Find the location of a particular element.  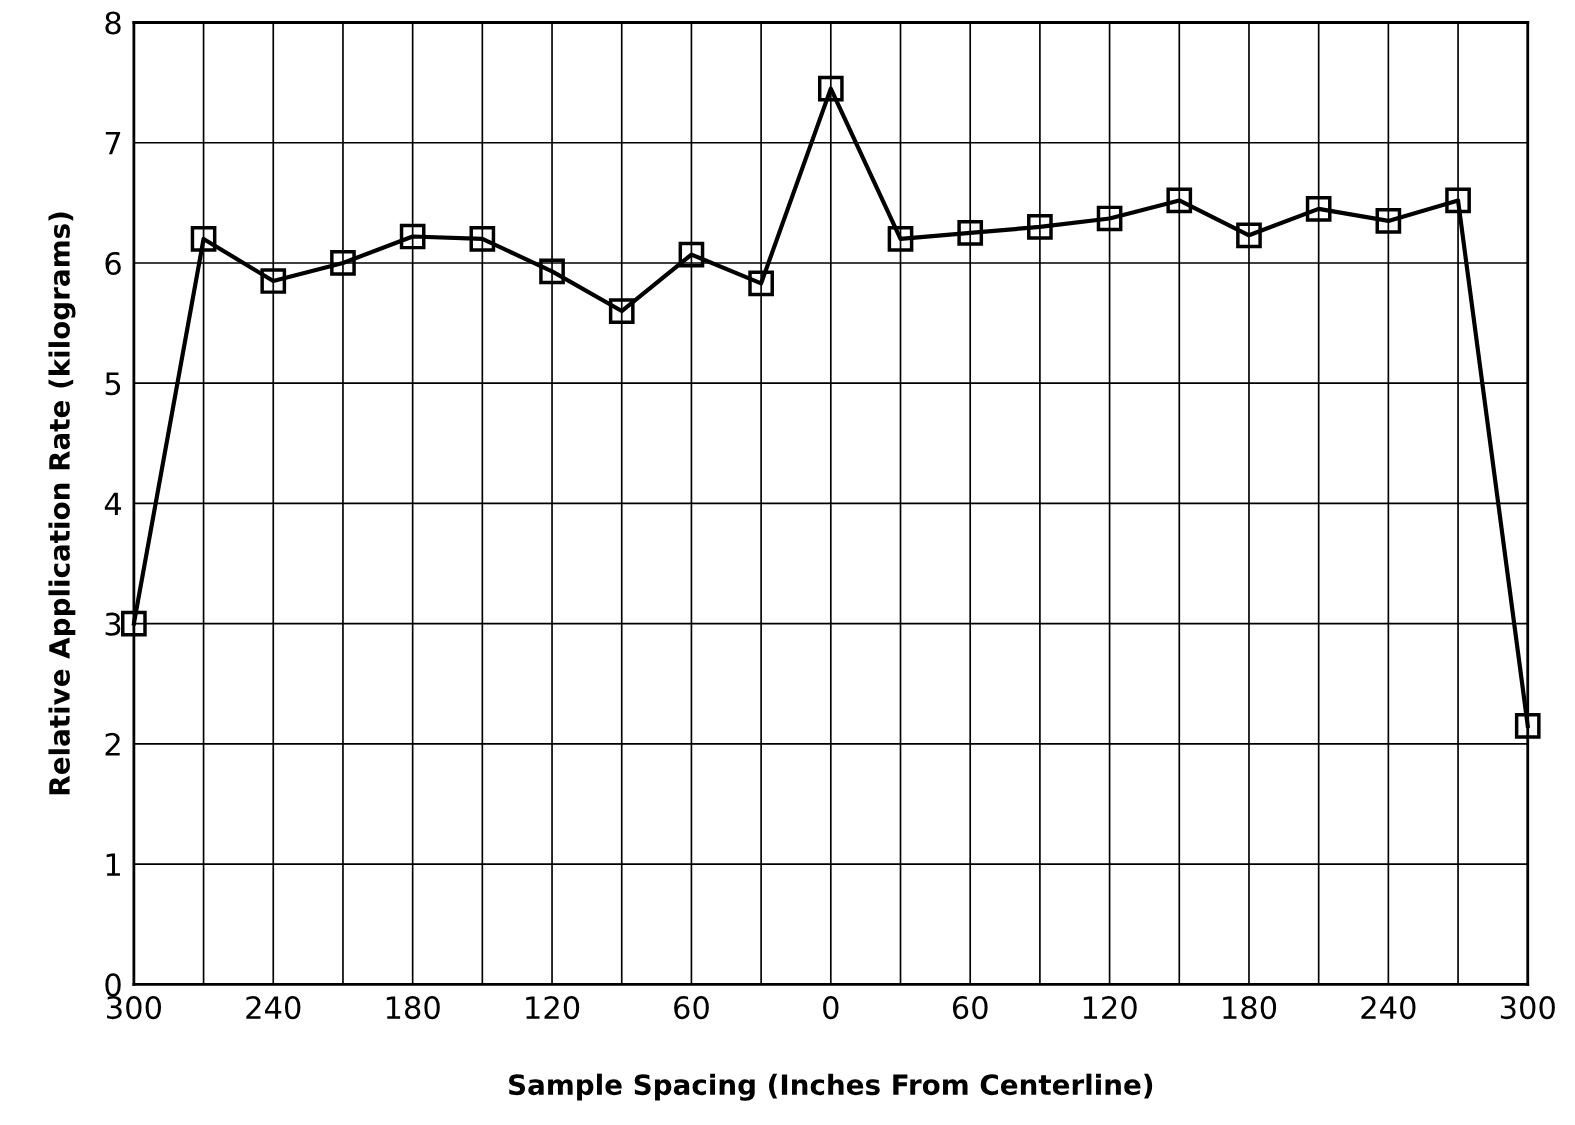

y-axis-title: Relative Application Rate (kilograms) is located at coordinates (62, 503).